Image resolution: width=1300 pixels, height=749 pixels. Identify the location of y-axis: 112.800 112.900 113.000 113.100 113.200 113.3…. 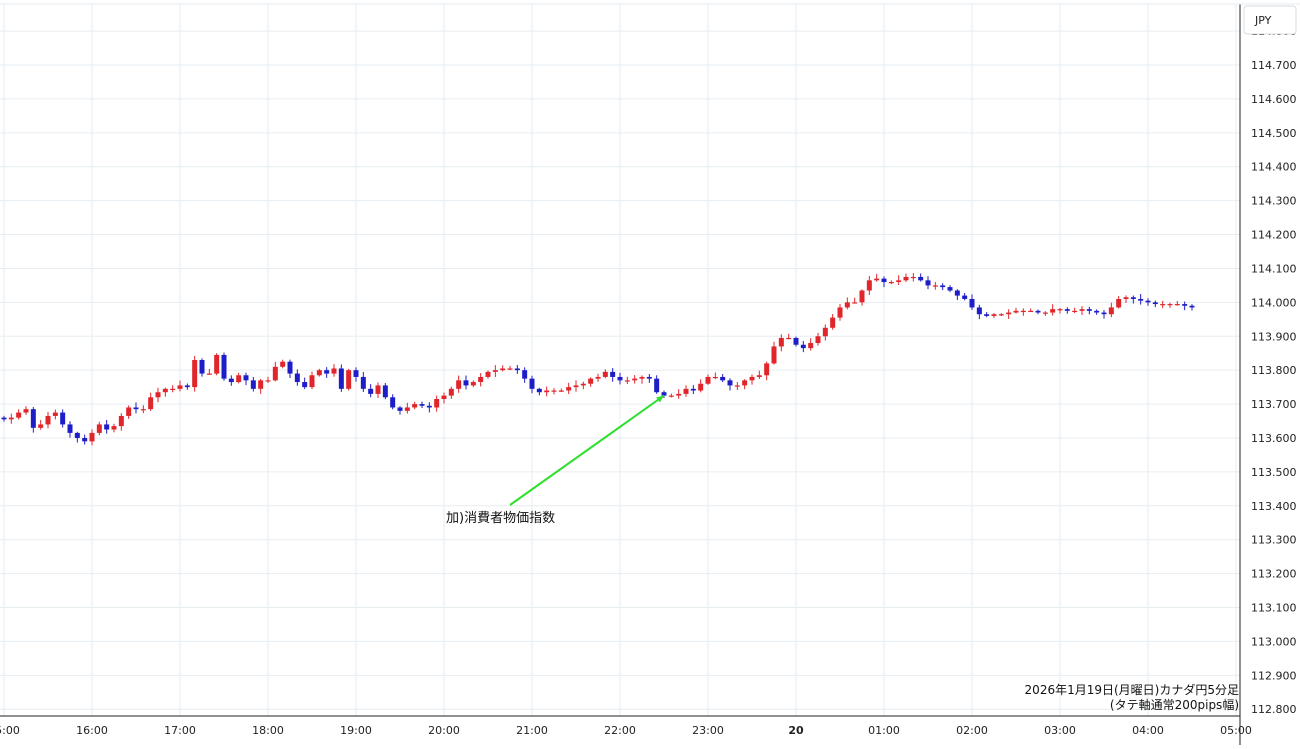
(1274, 370).